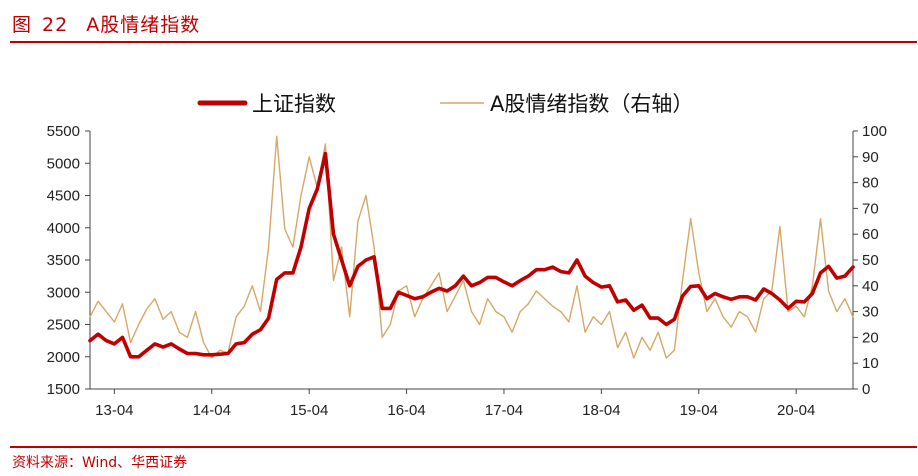  What do you see at coordinates (55, 25) in the screenshot?
I see `figure-number: 22` at bounding box center [55, 25].